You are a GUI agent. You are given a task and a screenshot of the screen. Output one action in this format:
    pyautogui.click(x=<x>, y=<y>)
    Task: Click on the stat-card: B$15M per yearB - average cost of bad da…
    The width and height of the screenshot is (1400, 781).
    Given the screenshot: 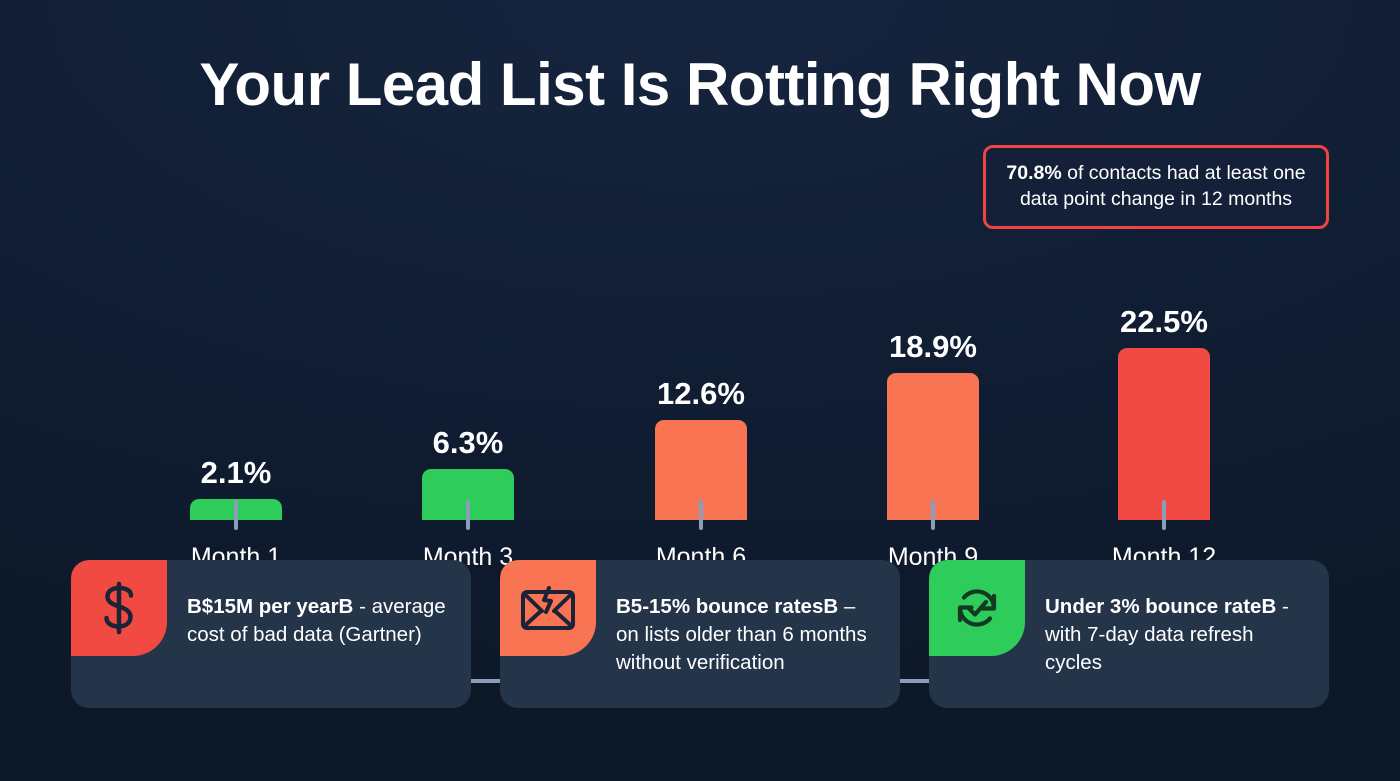 What is the action you would take?
    pyautogui.click(x=271, y=634)
    